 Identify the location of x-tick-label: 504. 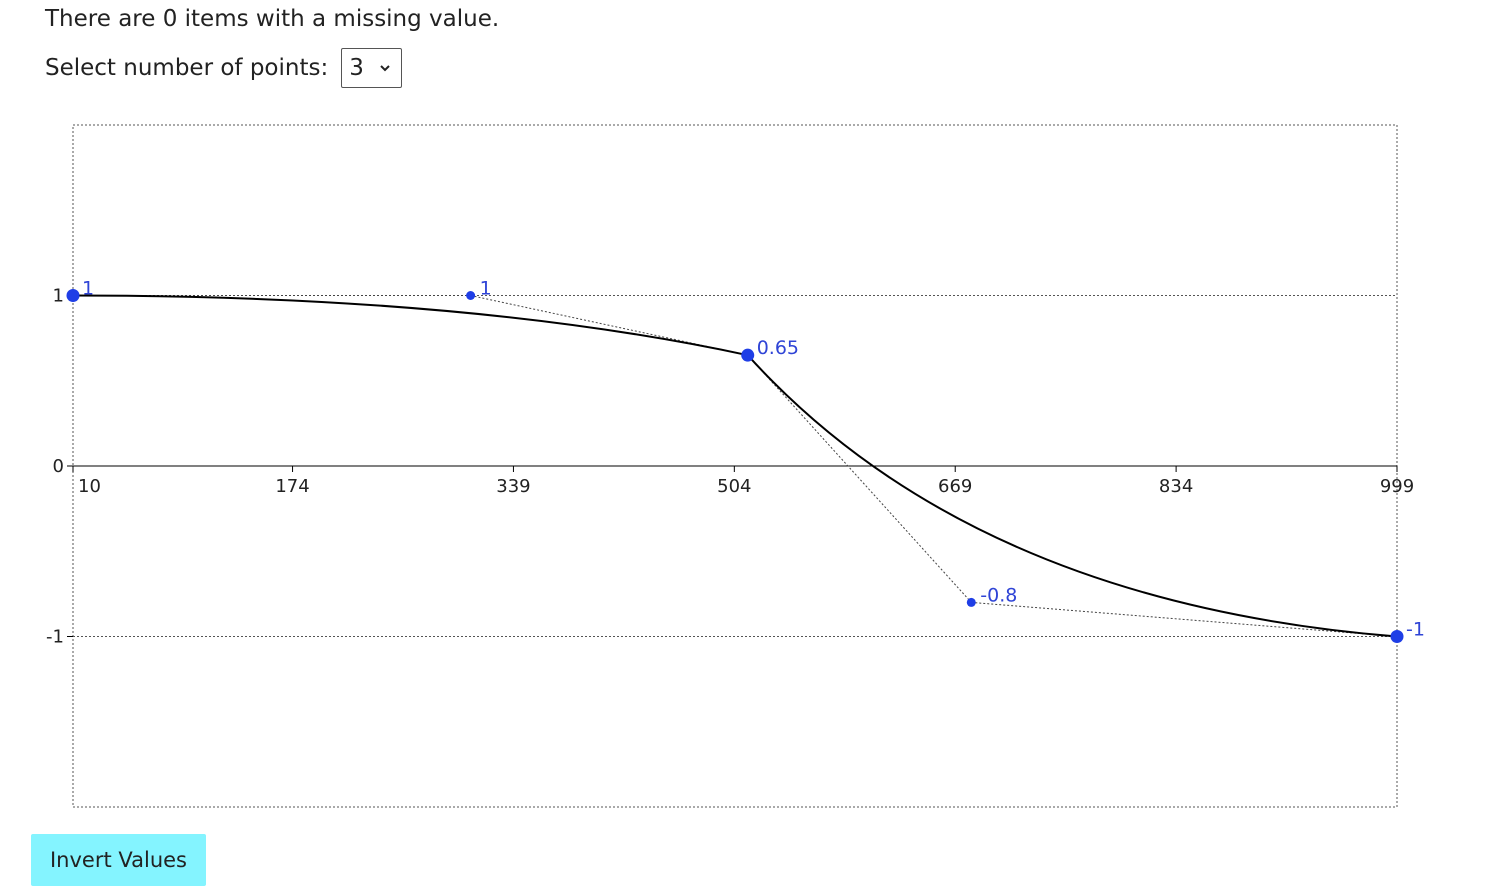
(734, 486).